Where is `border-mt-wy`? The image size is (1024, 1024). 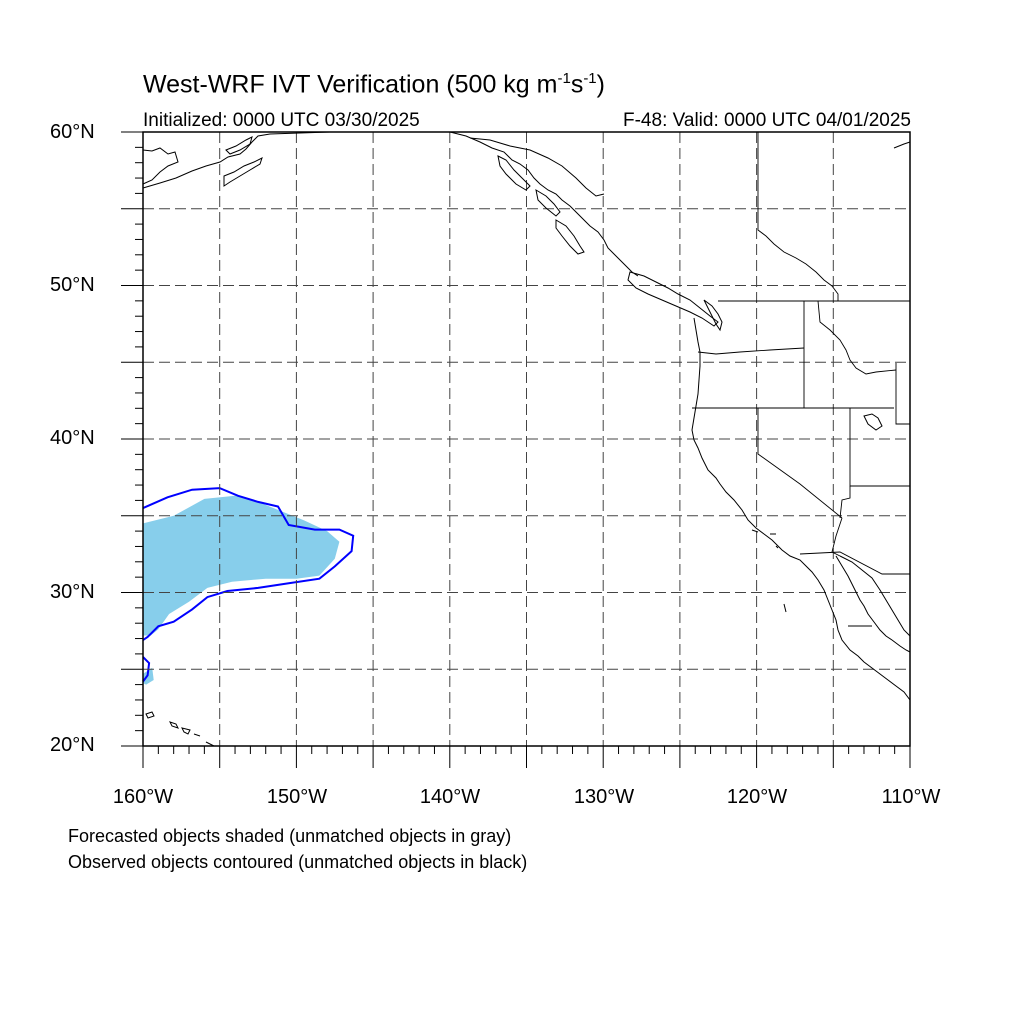
border-mt-wy is located at coordinates (902, 394).